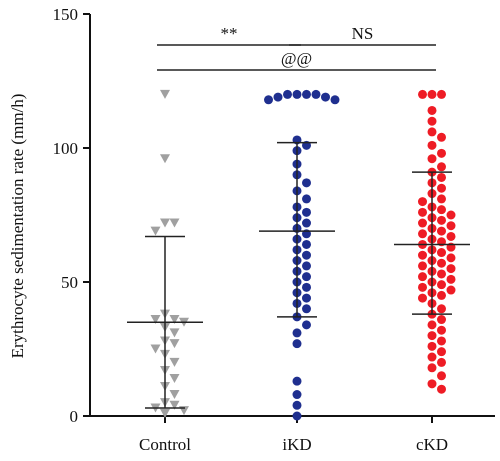 This screenshot has height=461, width=500. What do you see at coordinates (296, 444) in the screenshot?
I see `x-tick-label: iKD` at bounding box center [296, 444].